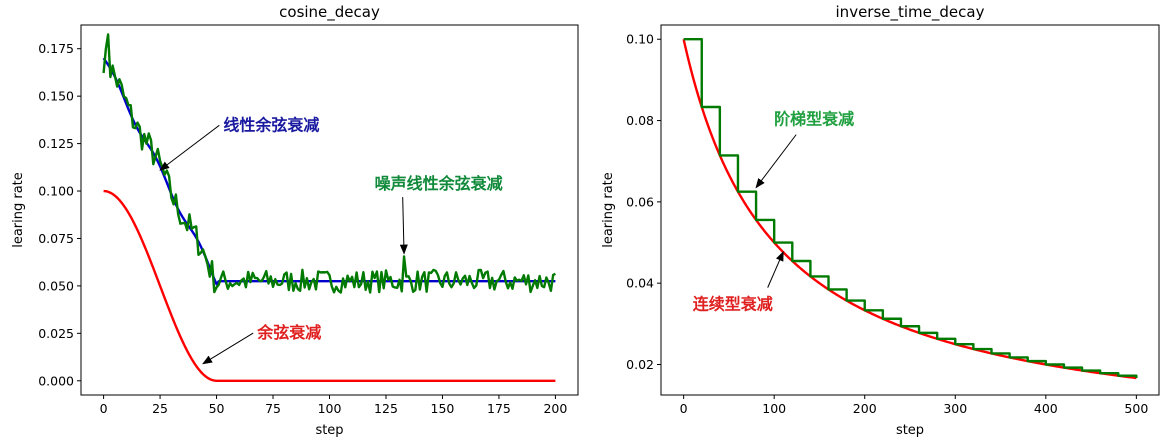 This screenshot has height=443, width=1172. I want to click on x-tick-label: 500, so click(1136, 408).